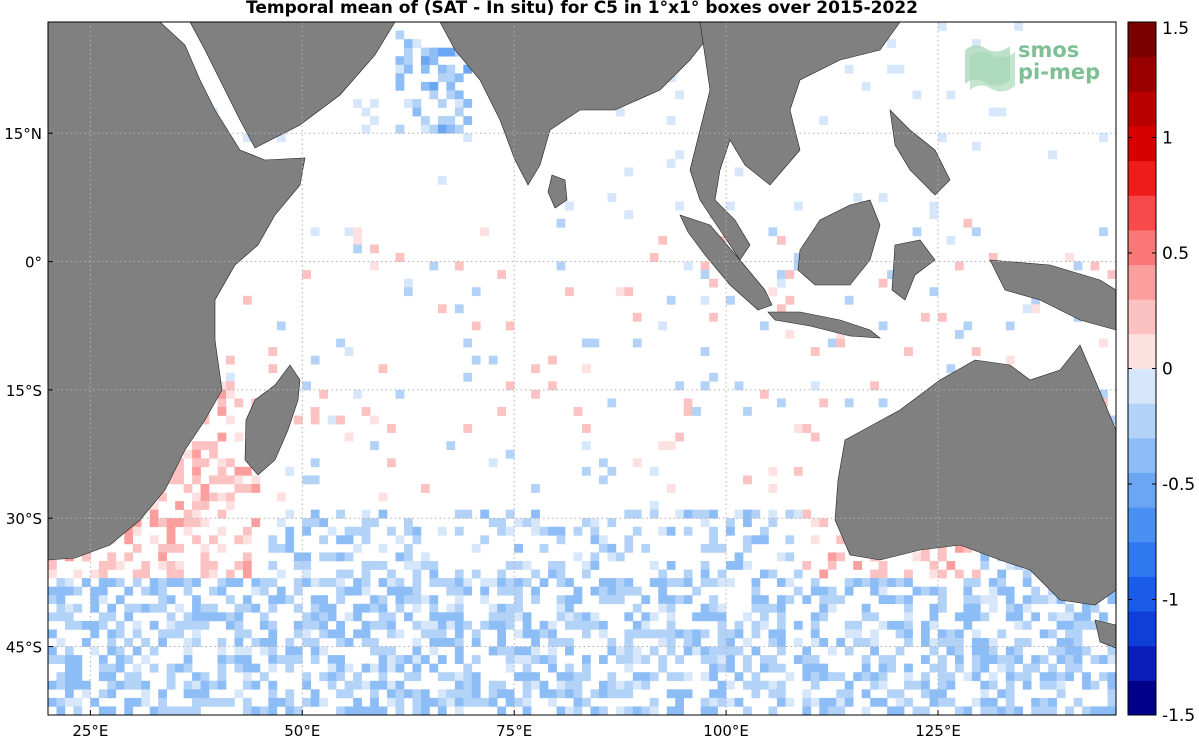 The height and width of the screenshot is (740, 1199). What do you see at coordinates (938, 731) in the screenshot?
I see `x-tick-label: 125°E` at bounding box center [938, 731].